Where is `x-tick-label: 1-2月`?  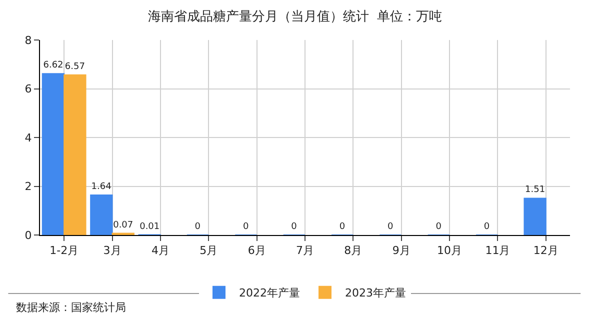
x-tick-label: 1-2月 is located at coordinates (64, 251).